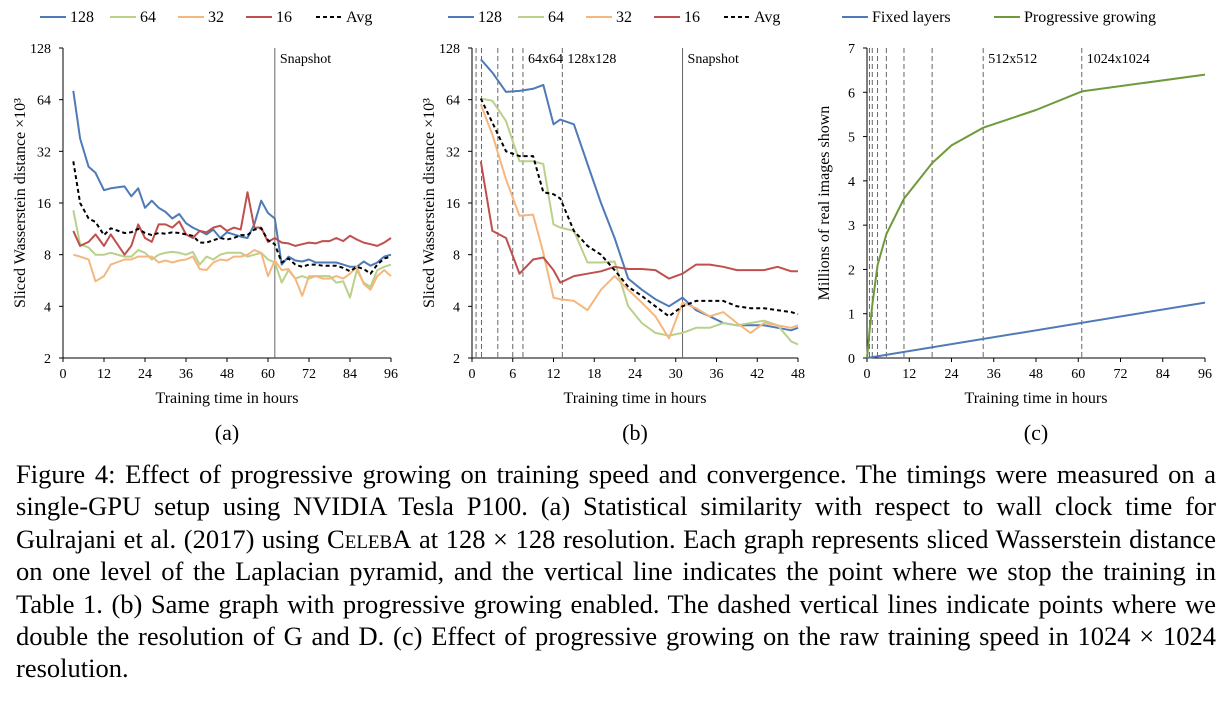  What do you see at coordinates (851, 49) in the screenshot?
I see `y-tick-label: 7` at bounding box center [851, 49].